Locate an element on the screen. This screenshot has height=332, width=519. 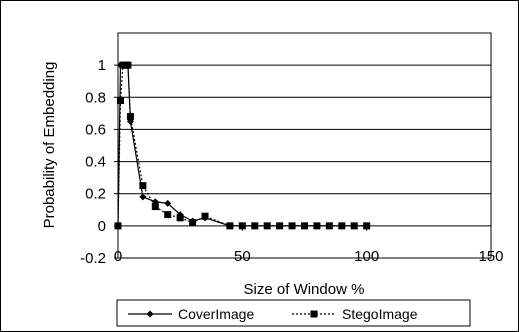
y-tick-label: -0.2 is located at coordinates (93, 258).